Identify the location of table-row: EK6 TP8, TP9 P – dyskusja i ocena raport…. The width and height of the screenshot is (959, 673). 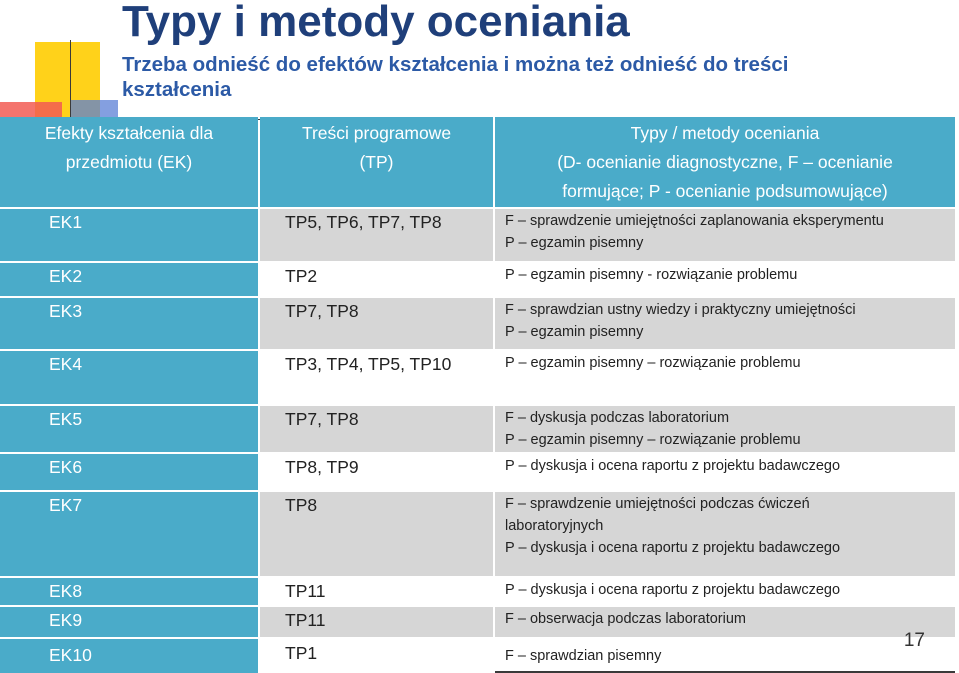
(477, 472).